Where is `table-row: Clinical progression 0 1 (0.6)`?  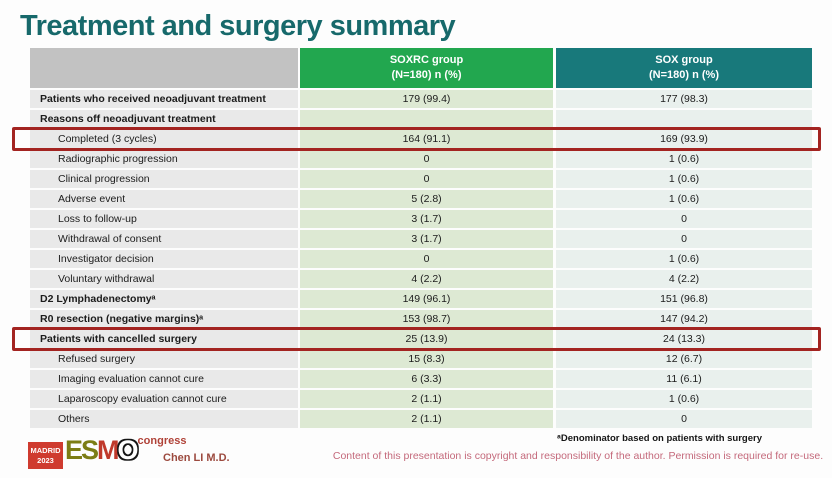
table-row: Clinical progression 0 1 (0.6) is located at coordinates (421, 180).